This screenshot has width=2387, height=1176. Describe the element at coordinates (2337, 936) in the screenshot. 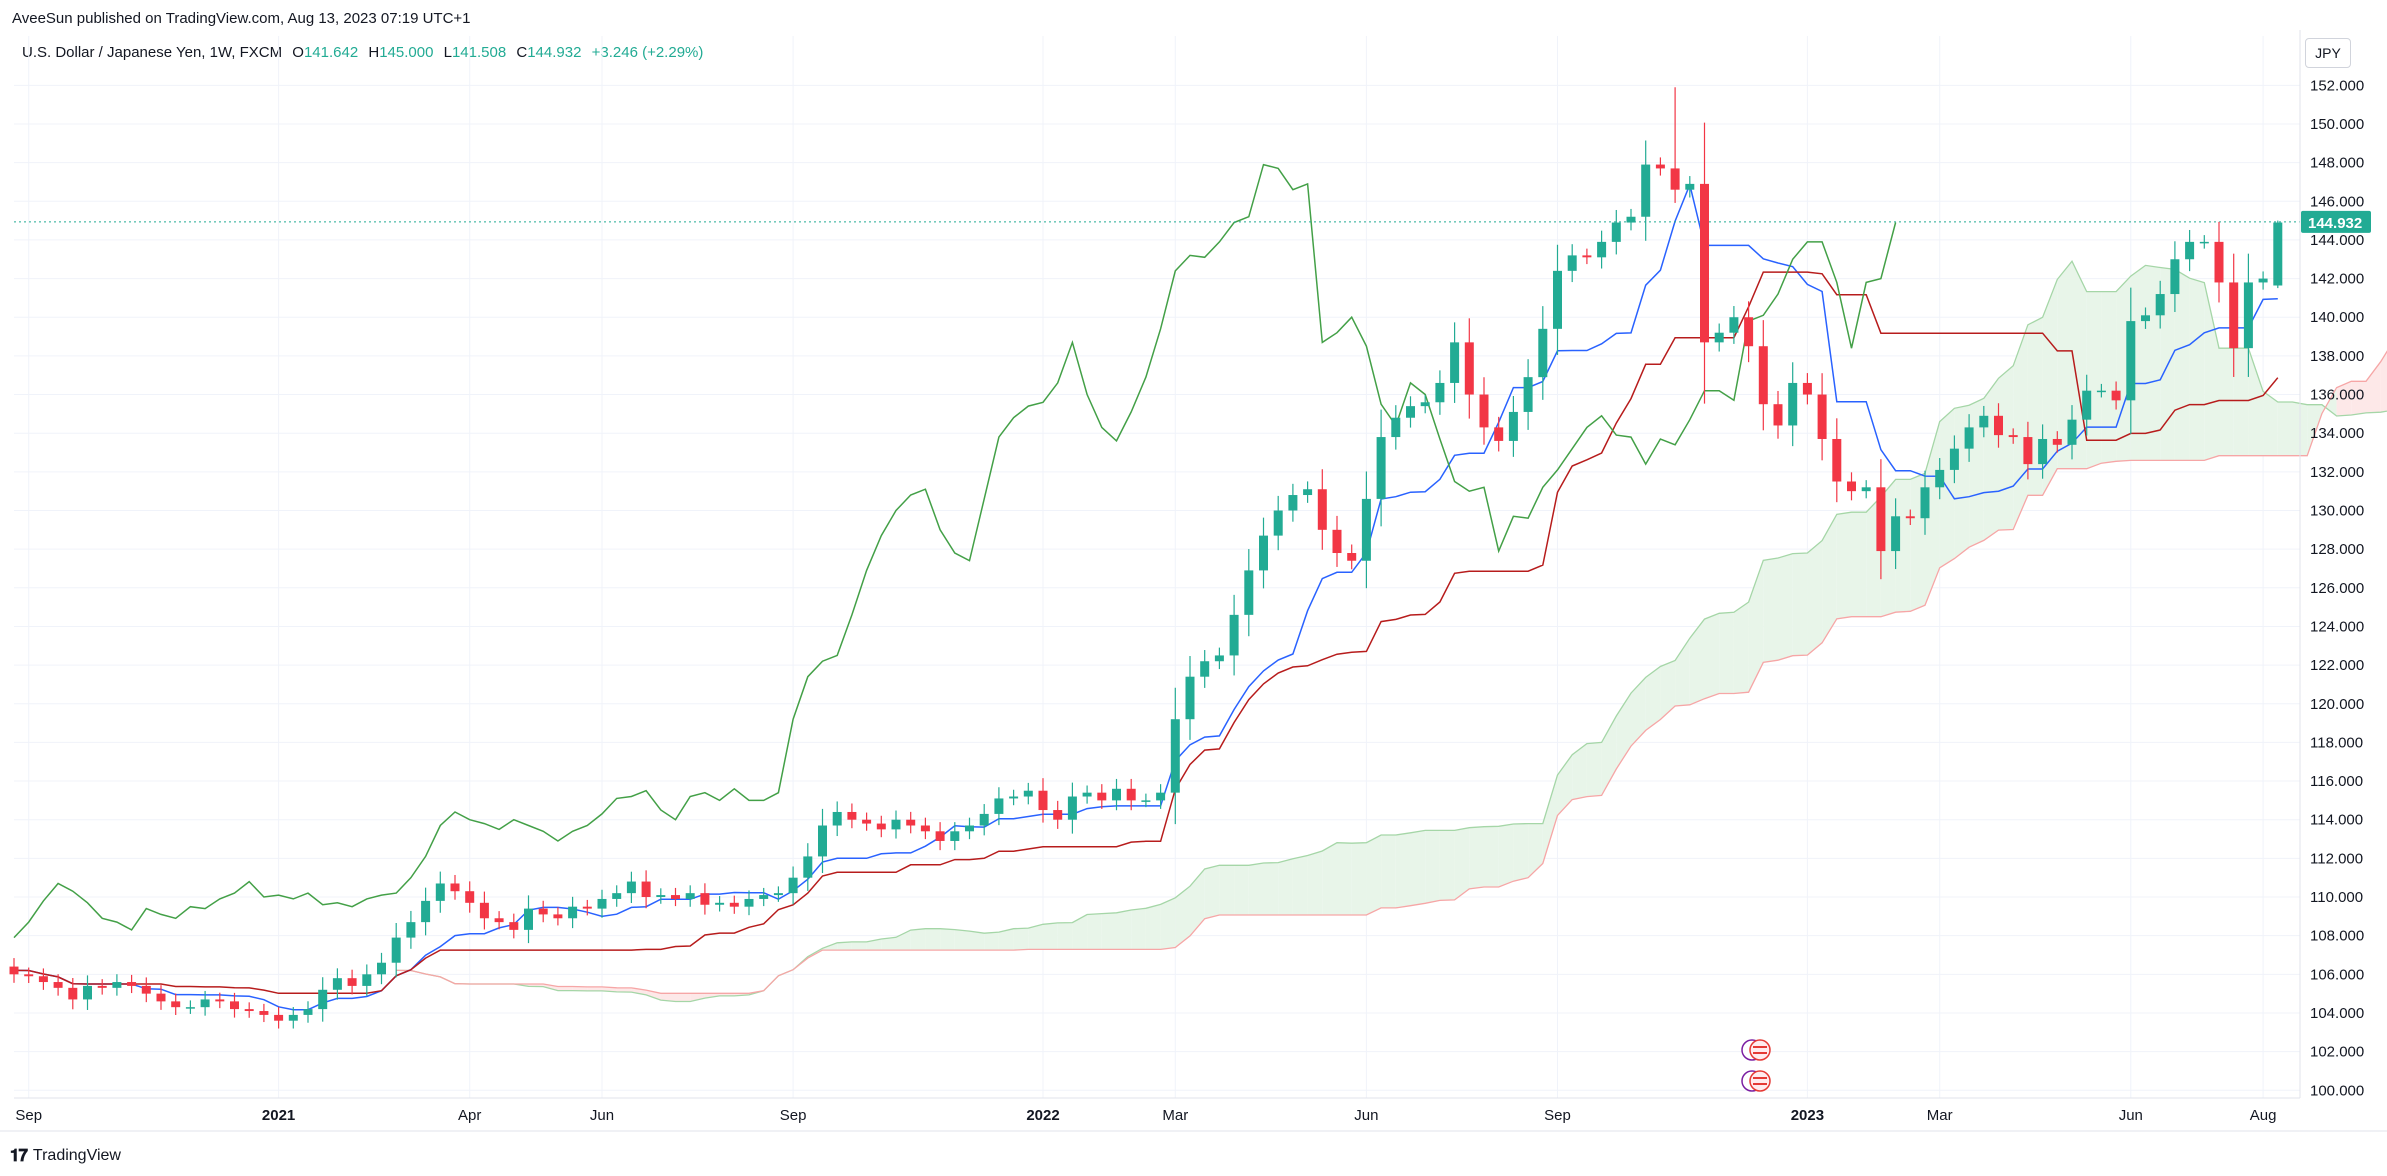

I see `y-tick-label: 108.000` at that location.